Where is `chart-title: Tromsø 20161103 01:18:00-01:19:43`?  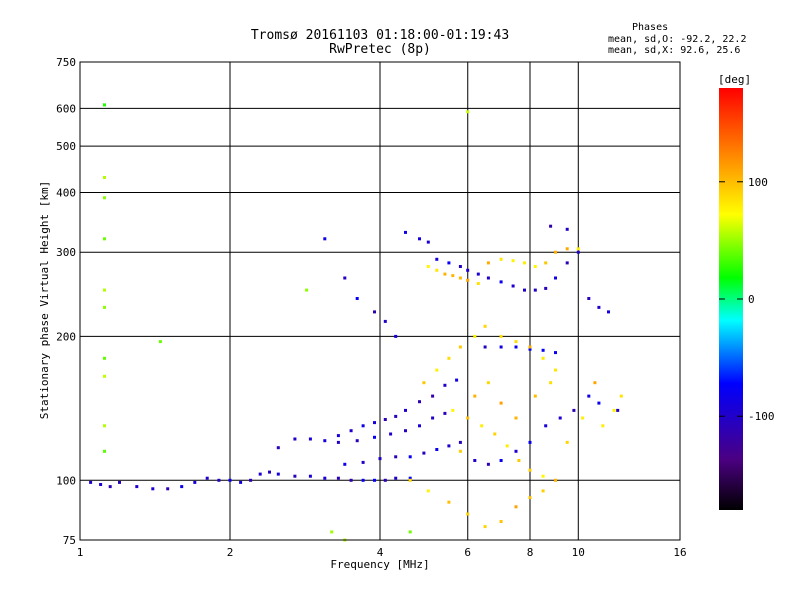 chart-title: Tromsø 20161103 01:18:00-01:19:43 is located at coordinates (380, 35).